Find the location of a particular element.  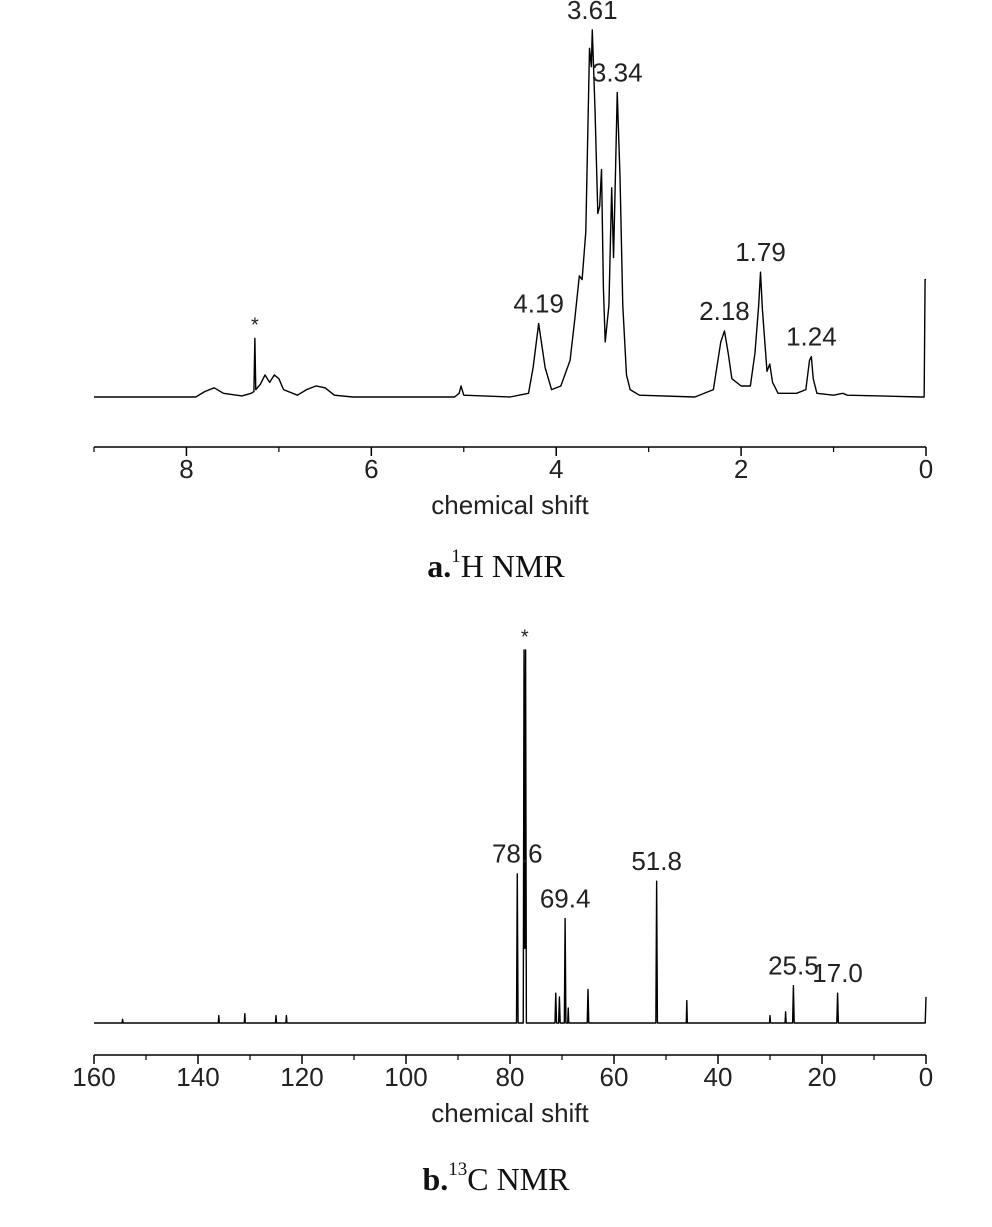

caption: a.1H NMR is located at coordinates (496, 565).